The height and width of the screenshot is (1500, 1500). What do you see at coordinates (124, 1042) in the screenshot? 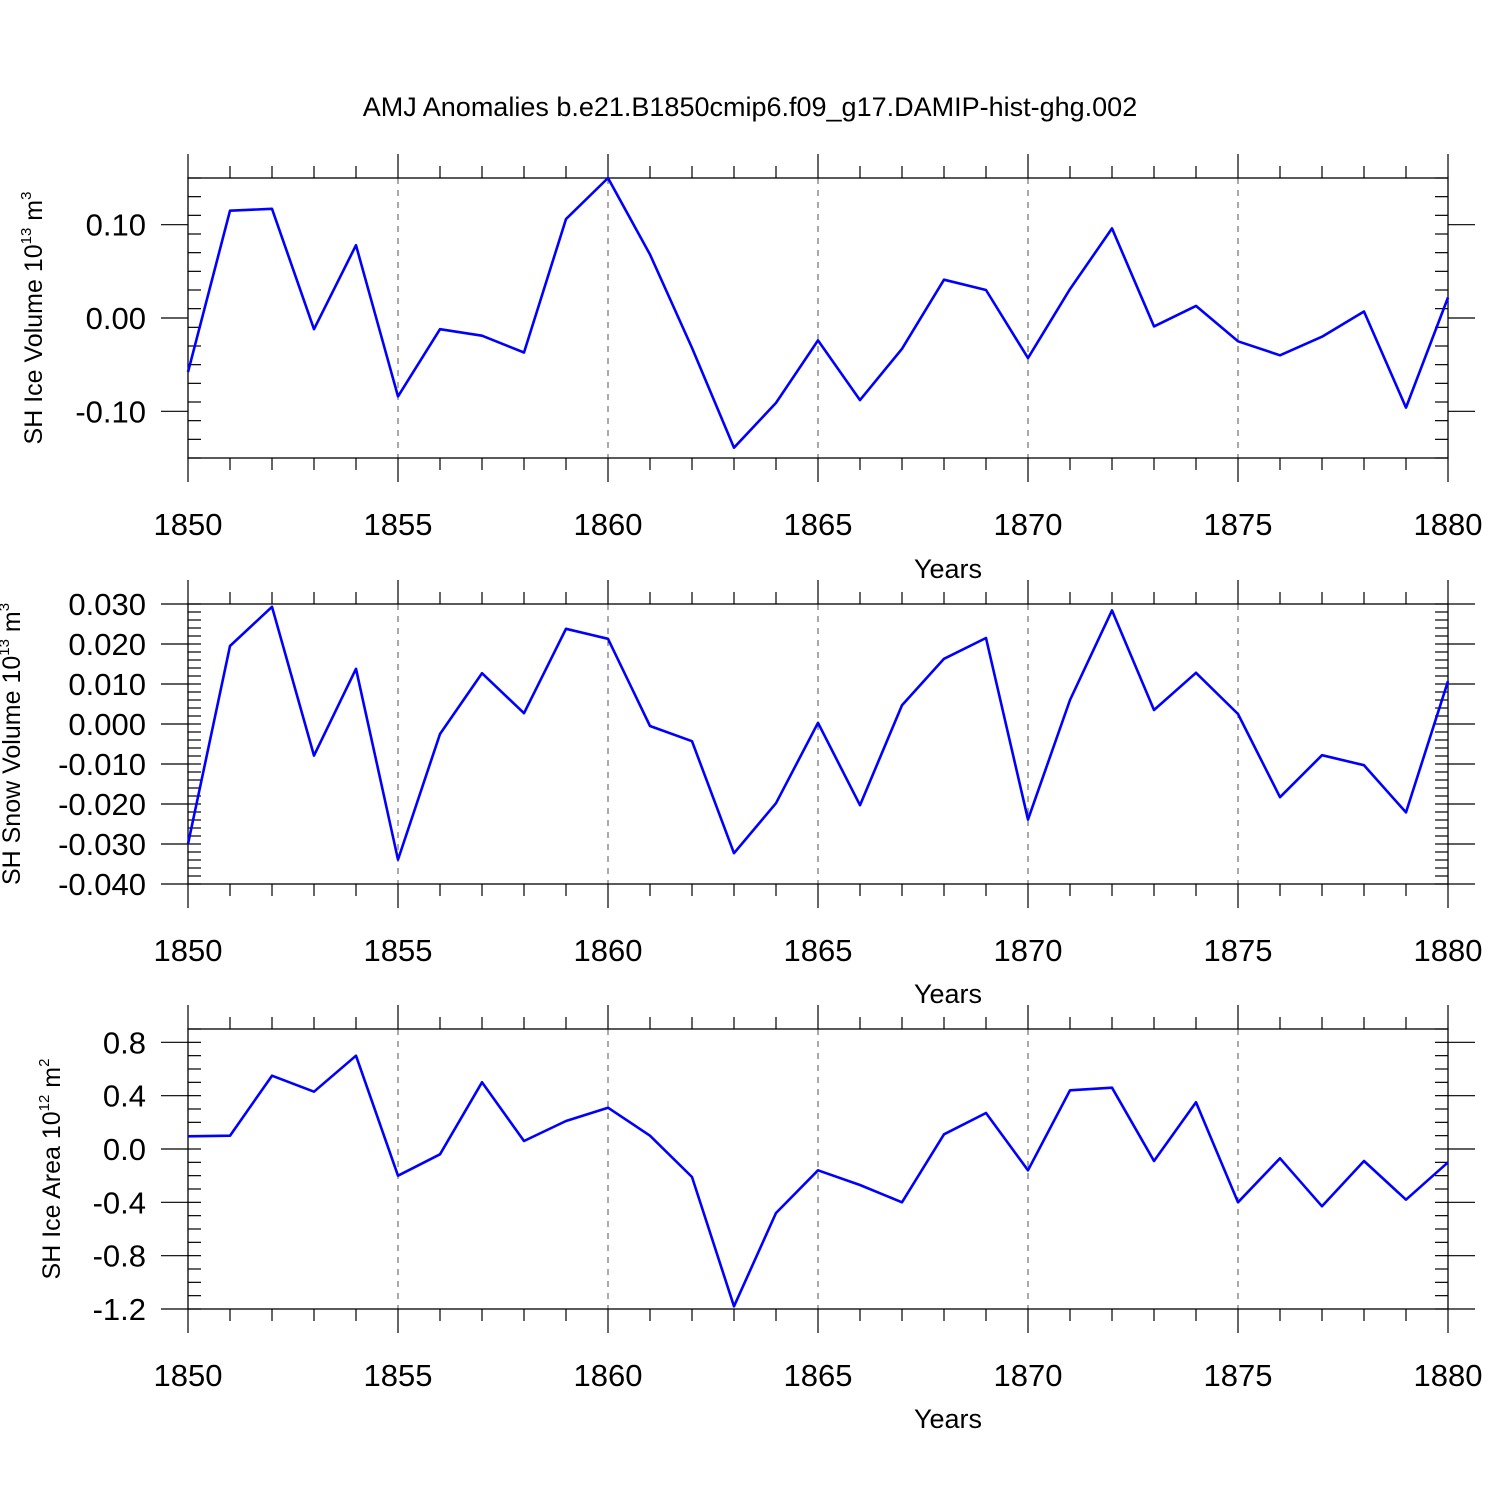
I see `y-tick-label: 0.8` at bounding box center [124, 1042].